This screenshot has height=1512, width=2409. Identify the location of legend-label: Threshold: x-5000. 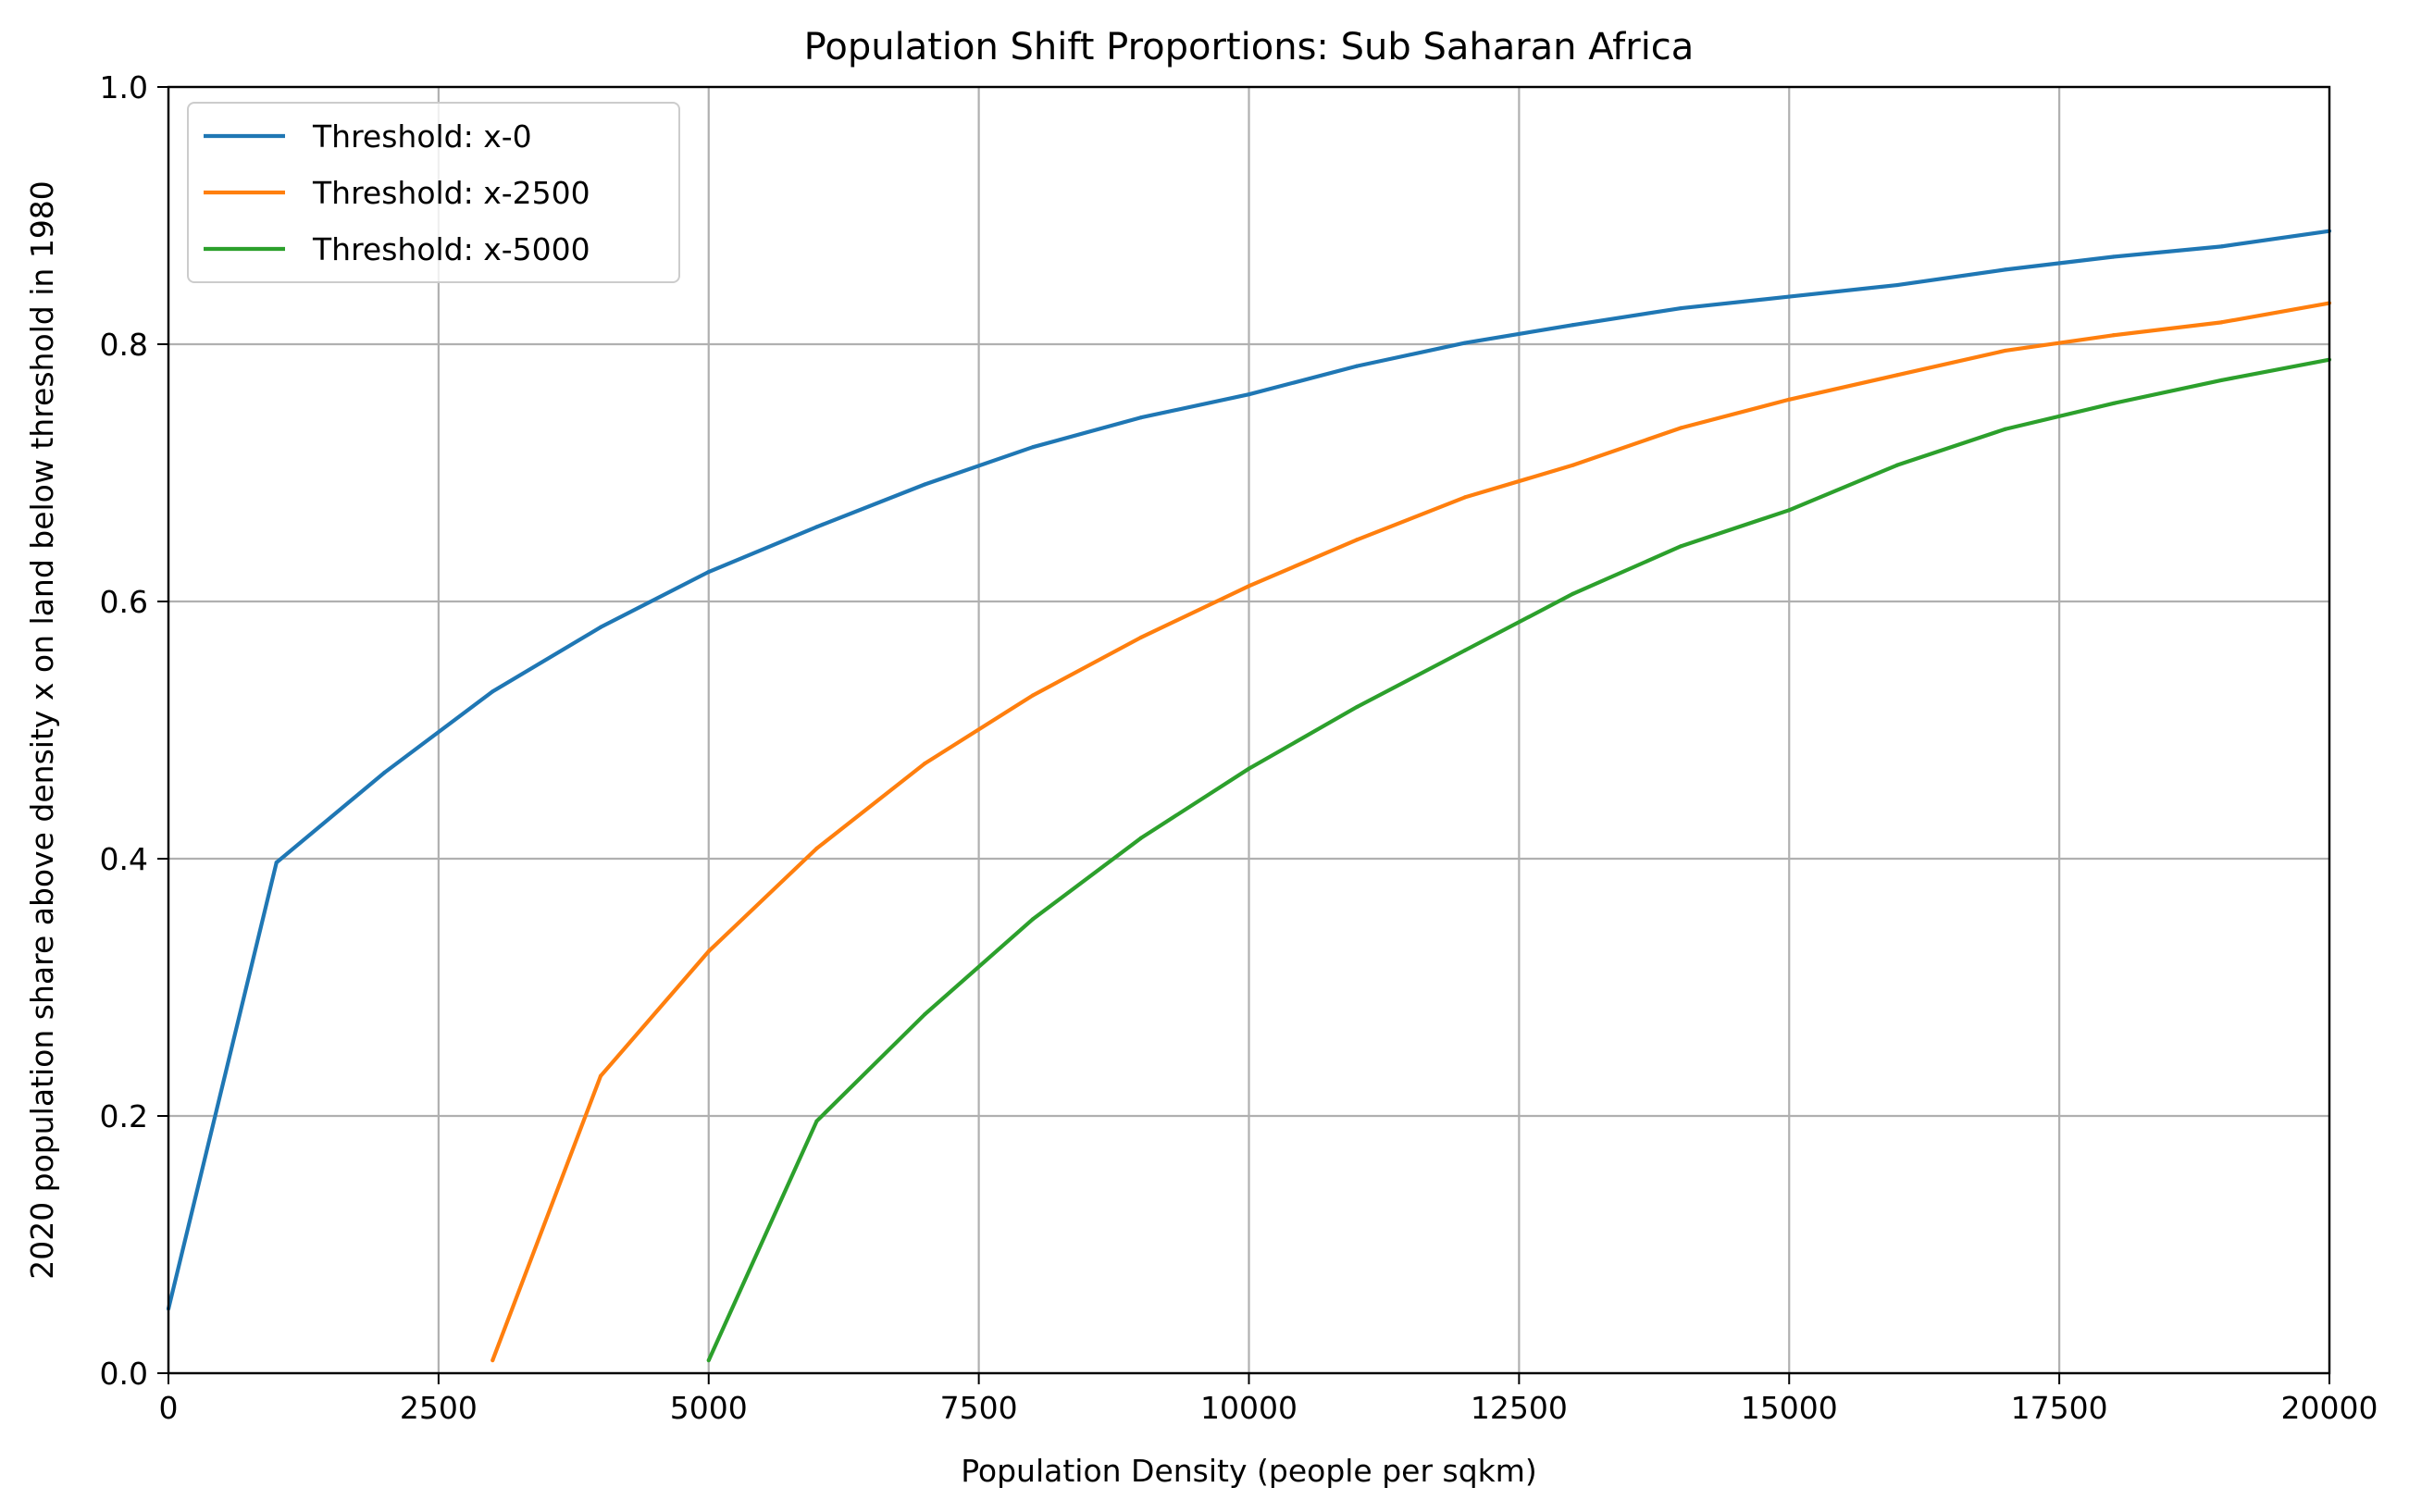
(451, 249).